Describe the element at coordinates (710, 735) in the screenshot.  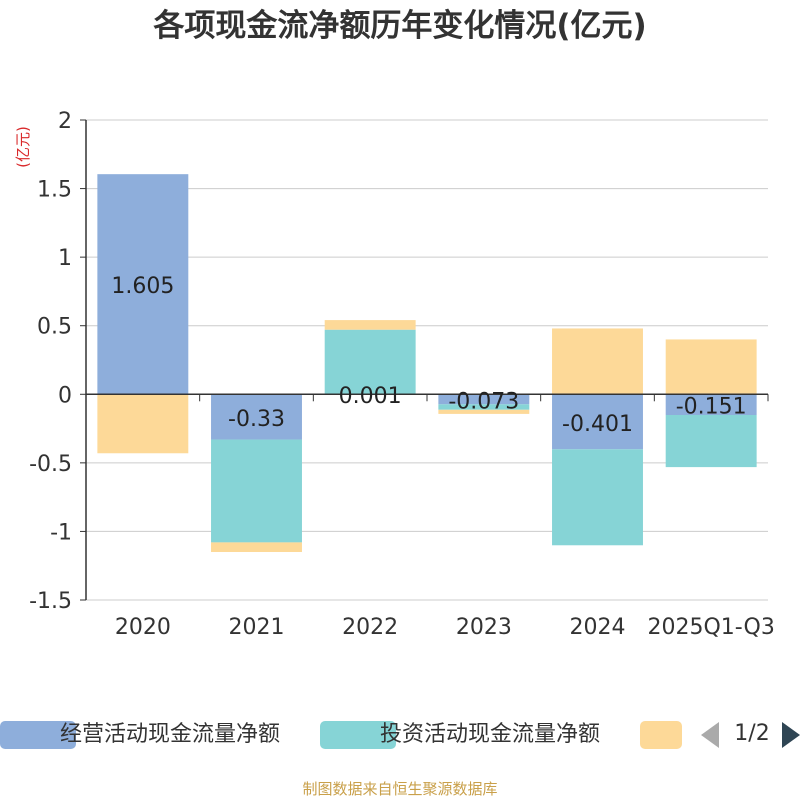
I see `triangle-left-icon` at that location.